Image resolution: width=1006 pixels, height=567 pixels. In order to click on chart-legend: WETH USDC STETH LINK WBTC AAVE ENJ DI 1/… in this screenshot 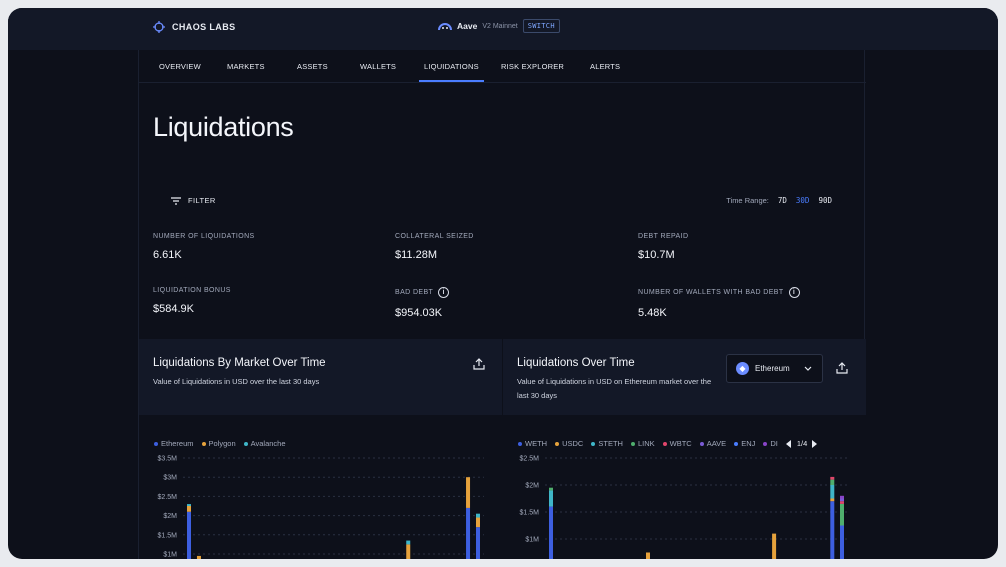, I will do `click(668, 443)`.